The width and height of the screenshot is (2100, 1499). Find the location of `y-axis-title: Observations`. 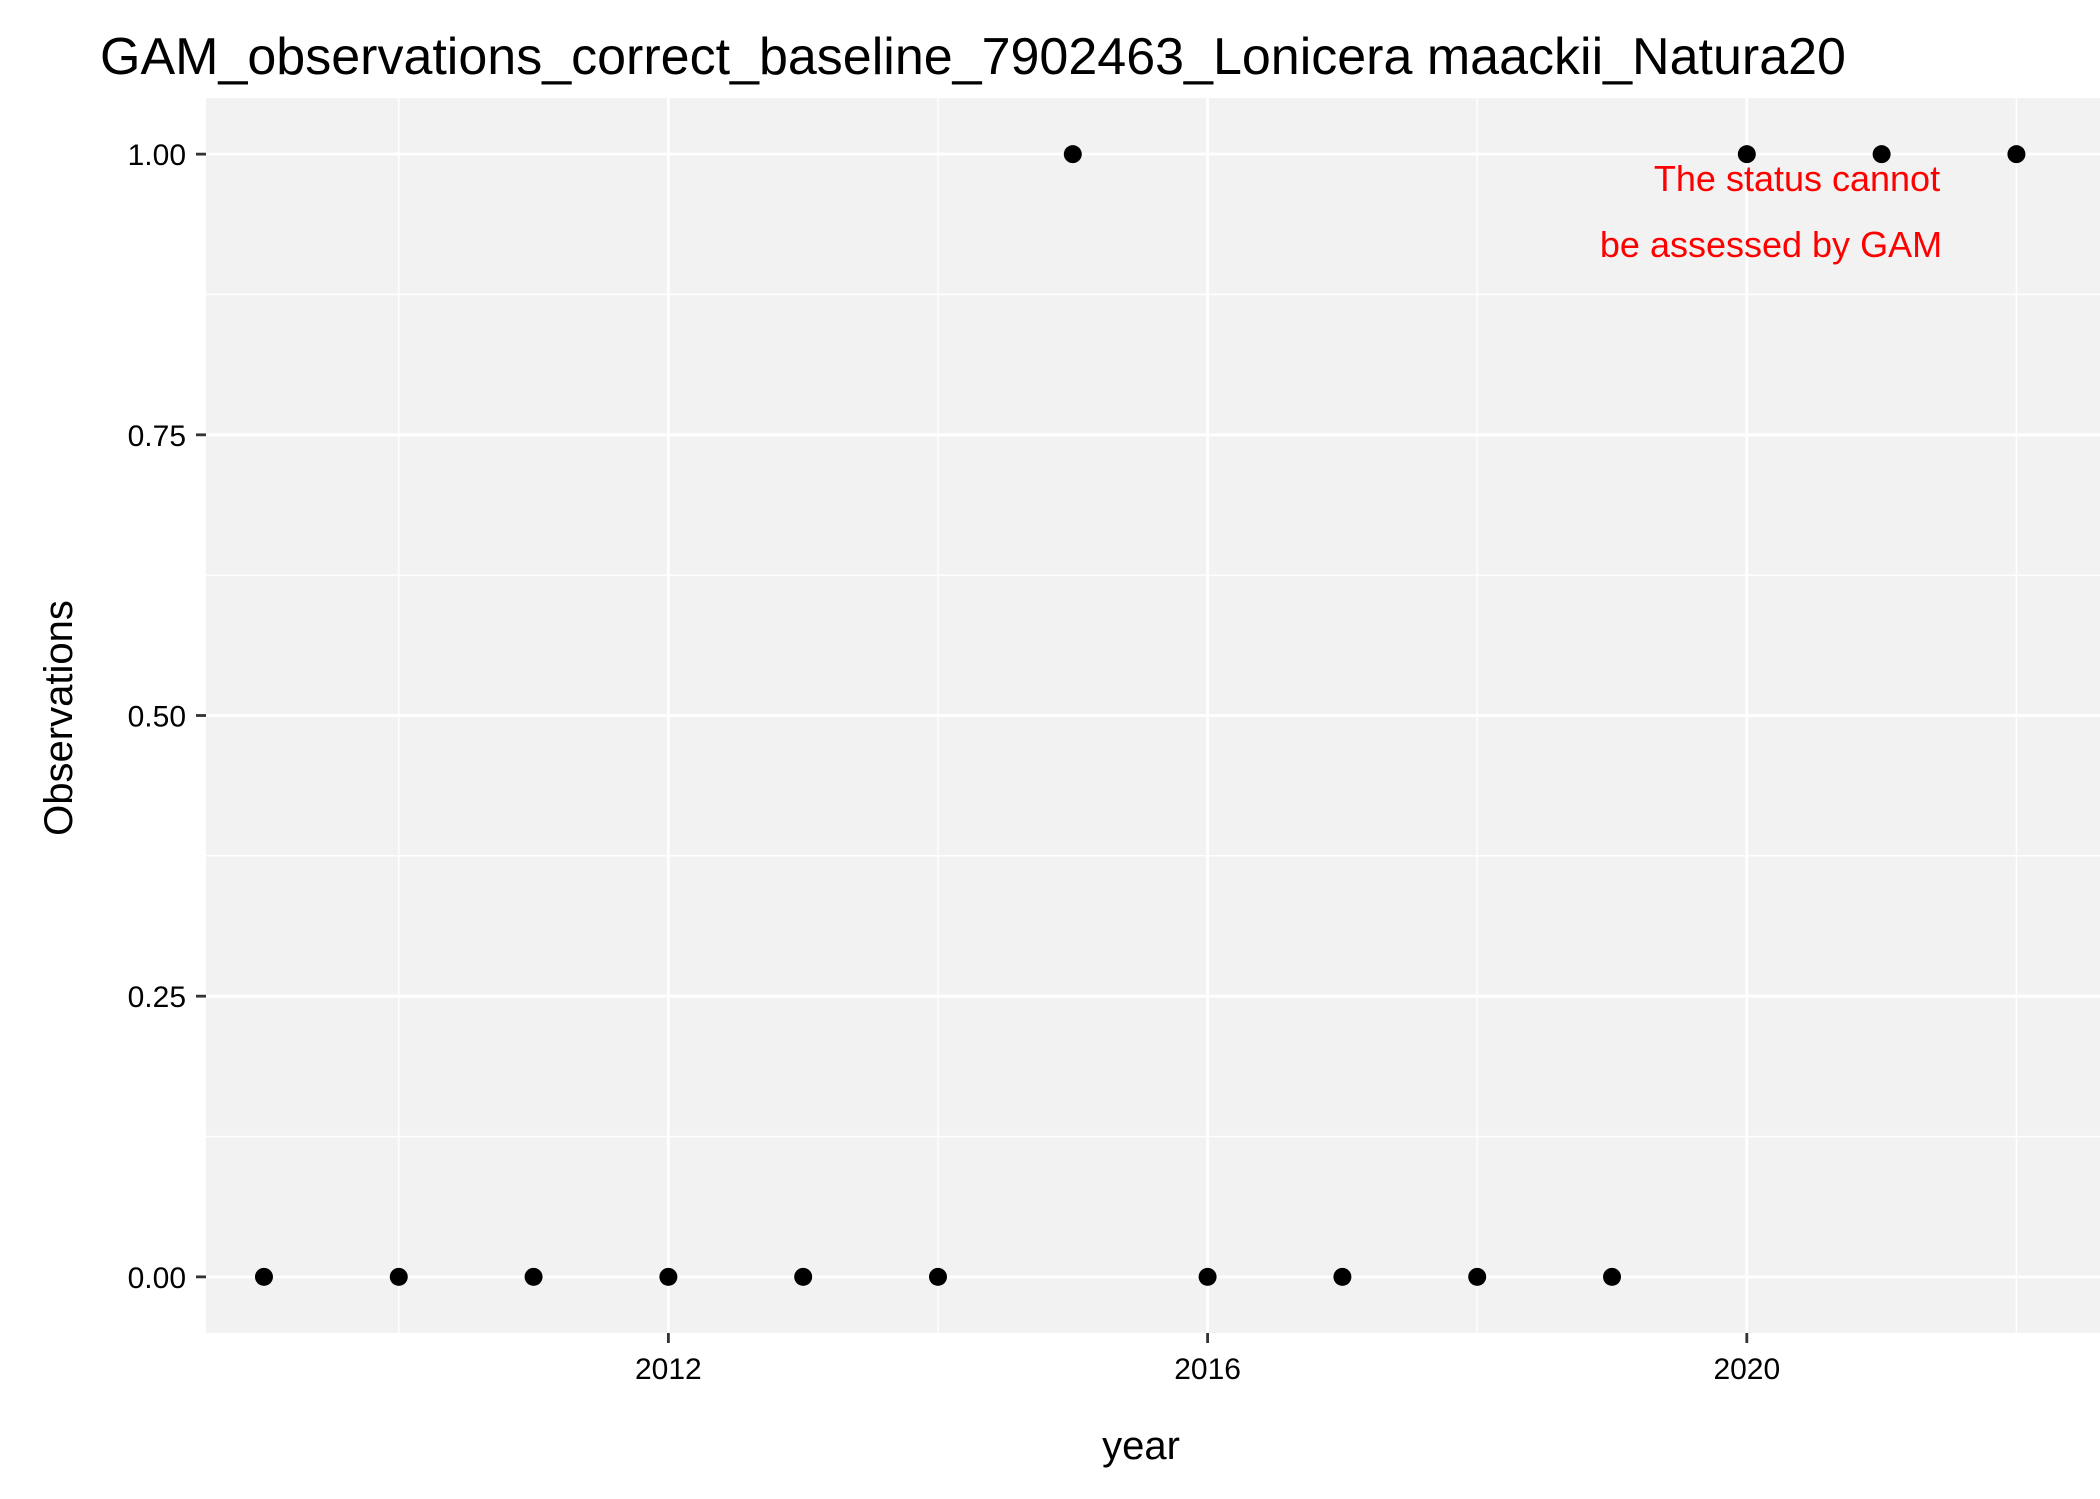

y-axis-title: Observations is located at coordinates (59, 718).